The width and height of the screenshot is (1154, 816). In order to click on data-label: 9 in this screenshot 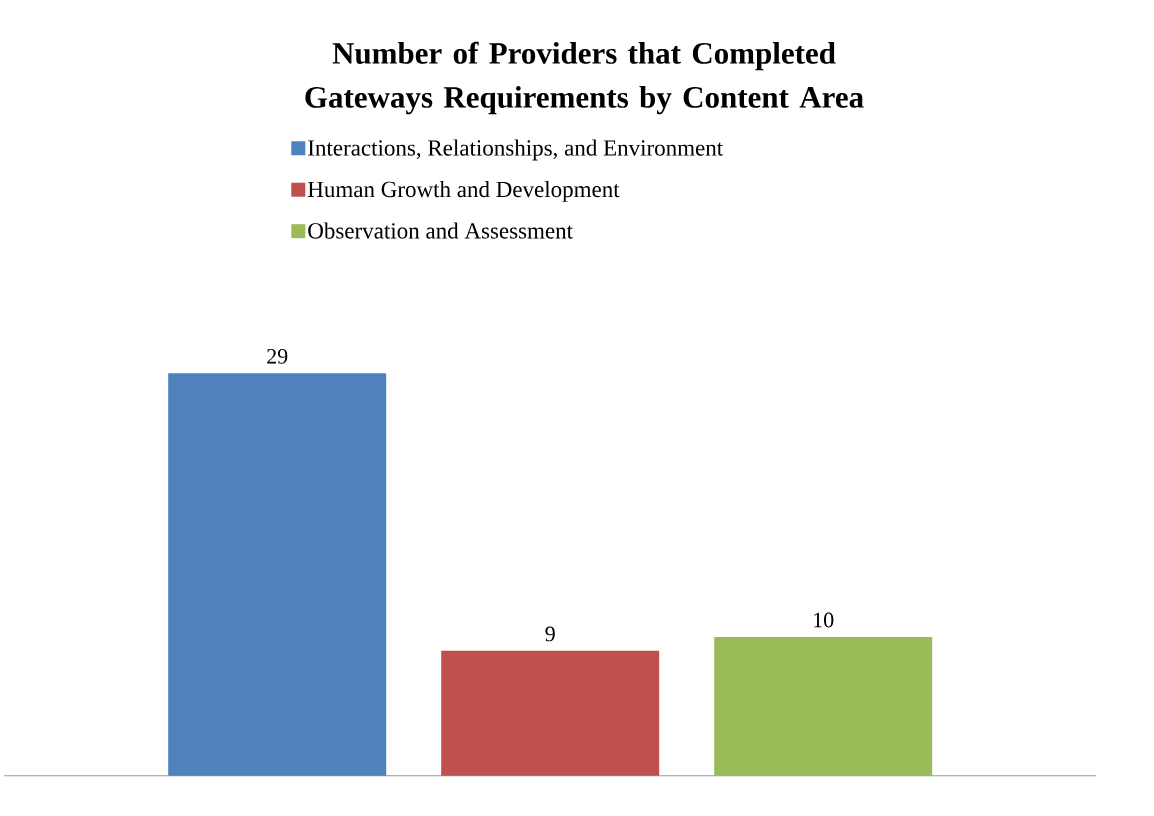, I will do `click(550, 634)`.